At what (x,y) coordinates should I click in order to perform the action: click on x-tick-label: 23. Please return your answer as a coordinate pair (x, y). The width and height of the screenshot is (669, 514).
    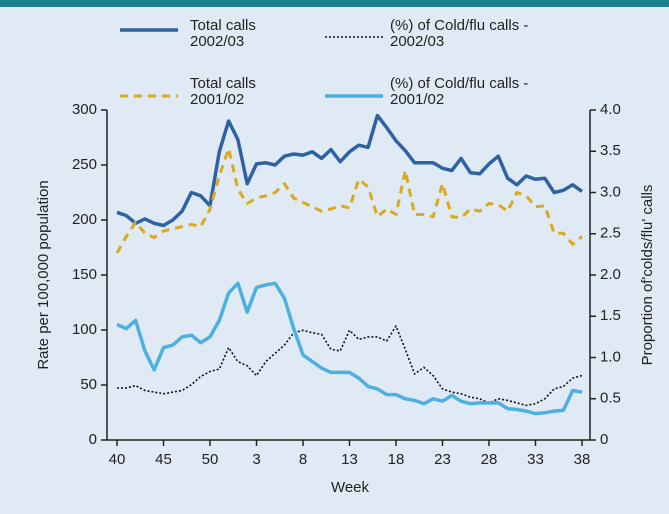
    Looking at the image, I should click on (442, 459).